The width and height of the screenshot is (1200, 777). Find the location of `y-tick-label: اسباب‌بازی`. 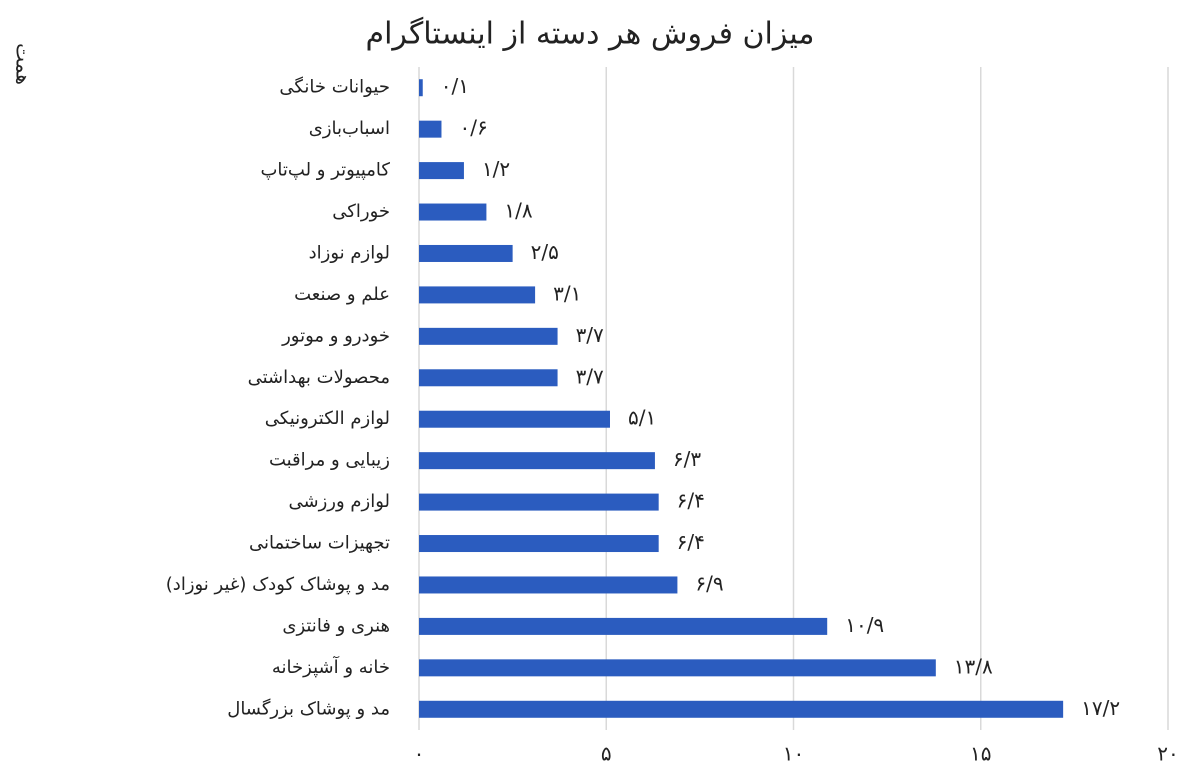

y-tick-label: اسباب‌بازی is located at coordinates (349, 128).